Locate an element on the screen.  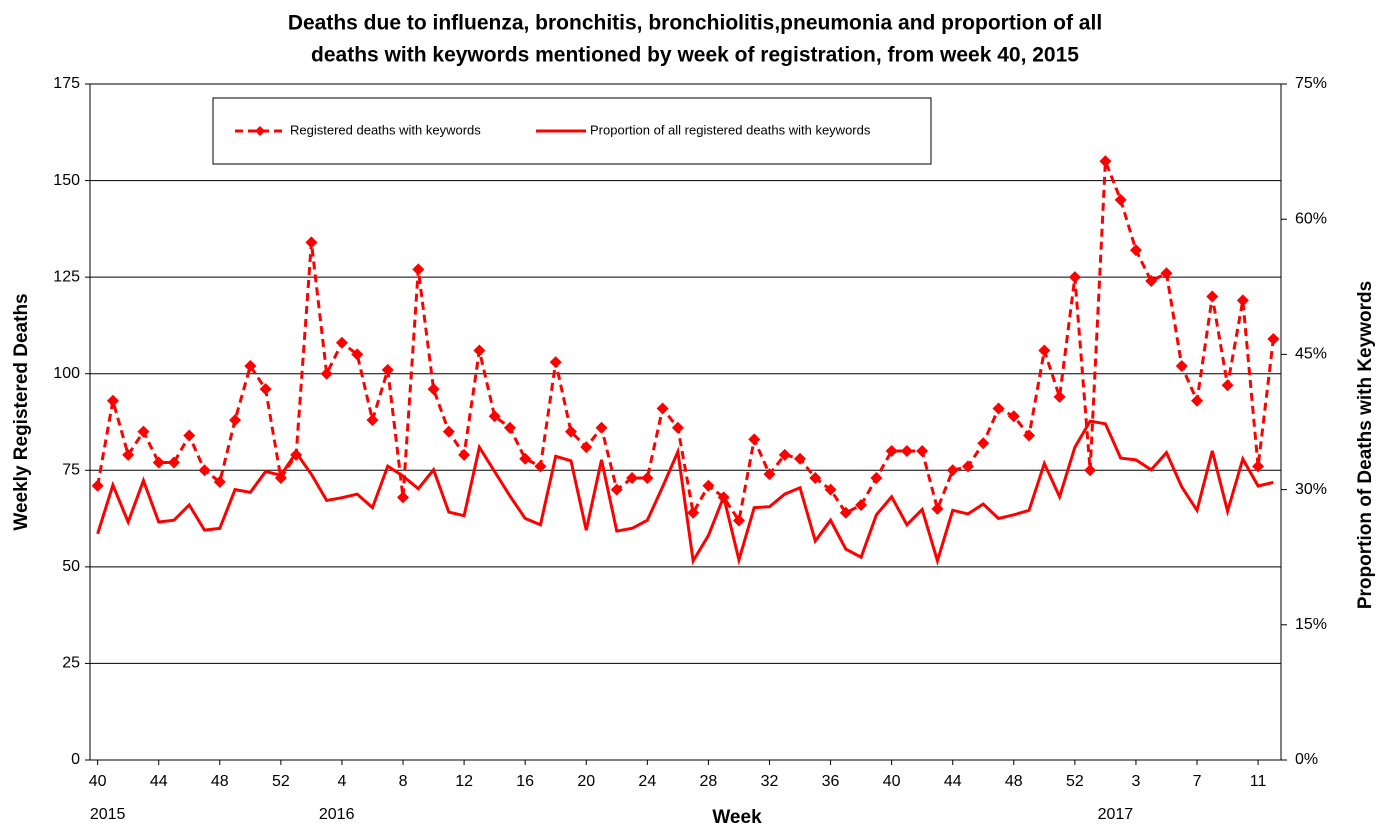
y-tick-label: 75 is located at coordinates (71, 470).